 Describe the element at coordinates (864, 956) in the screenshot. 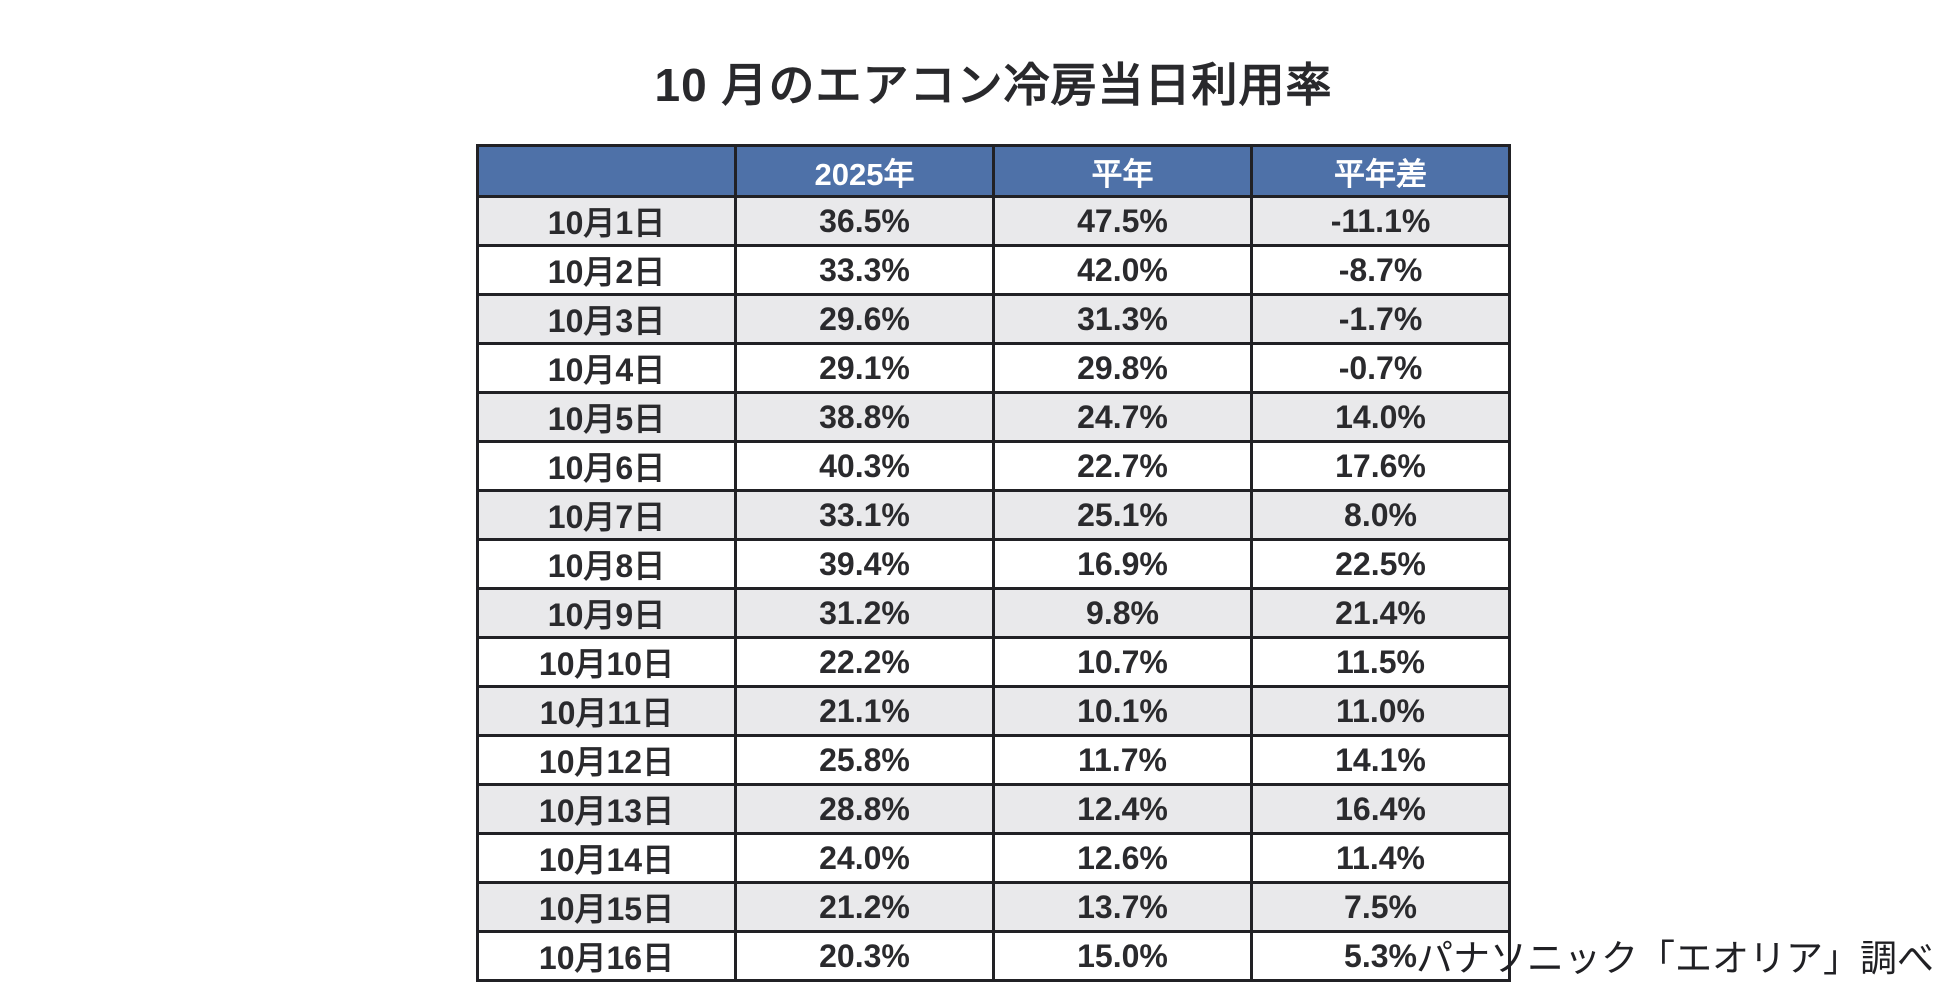

I see `value-2025-cell: 20.3%` at that location.